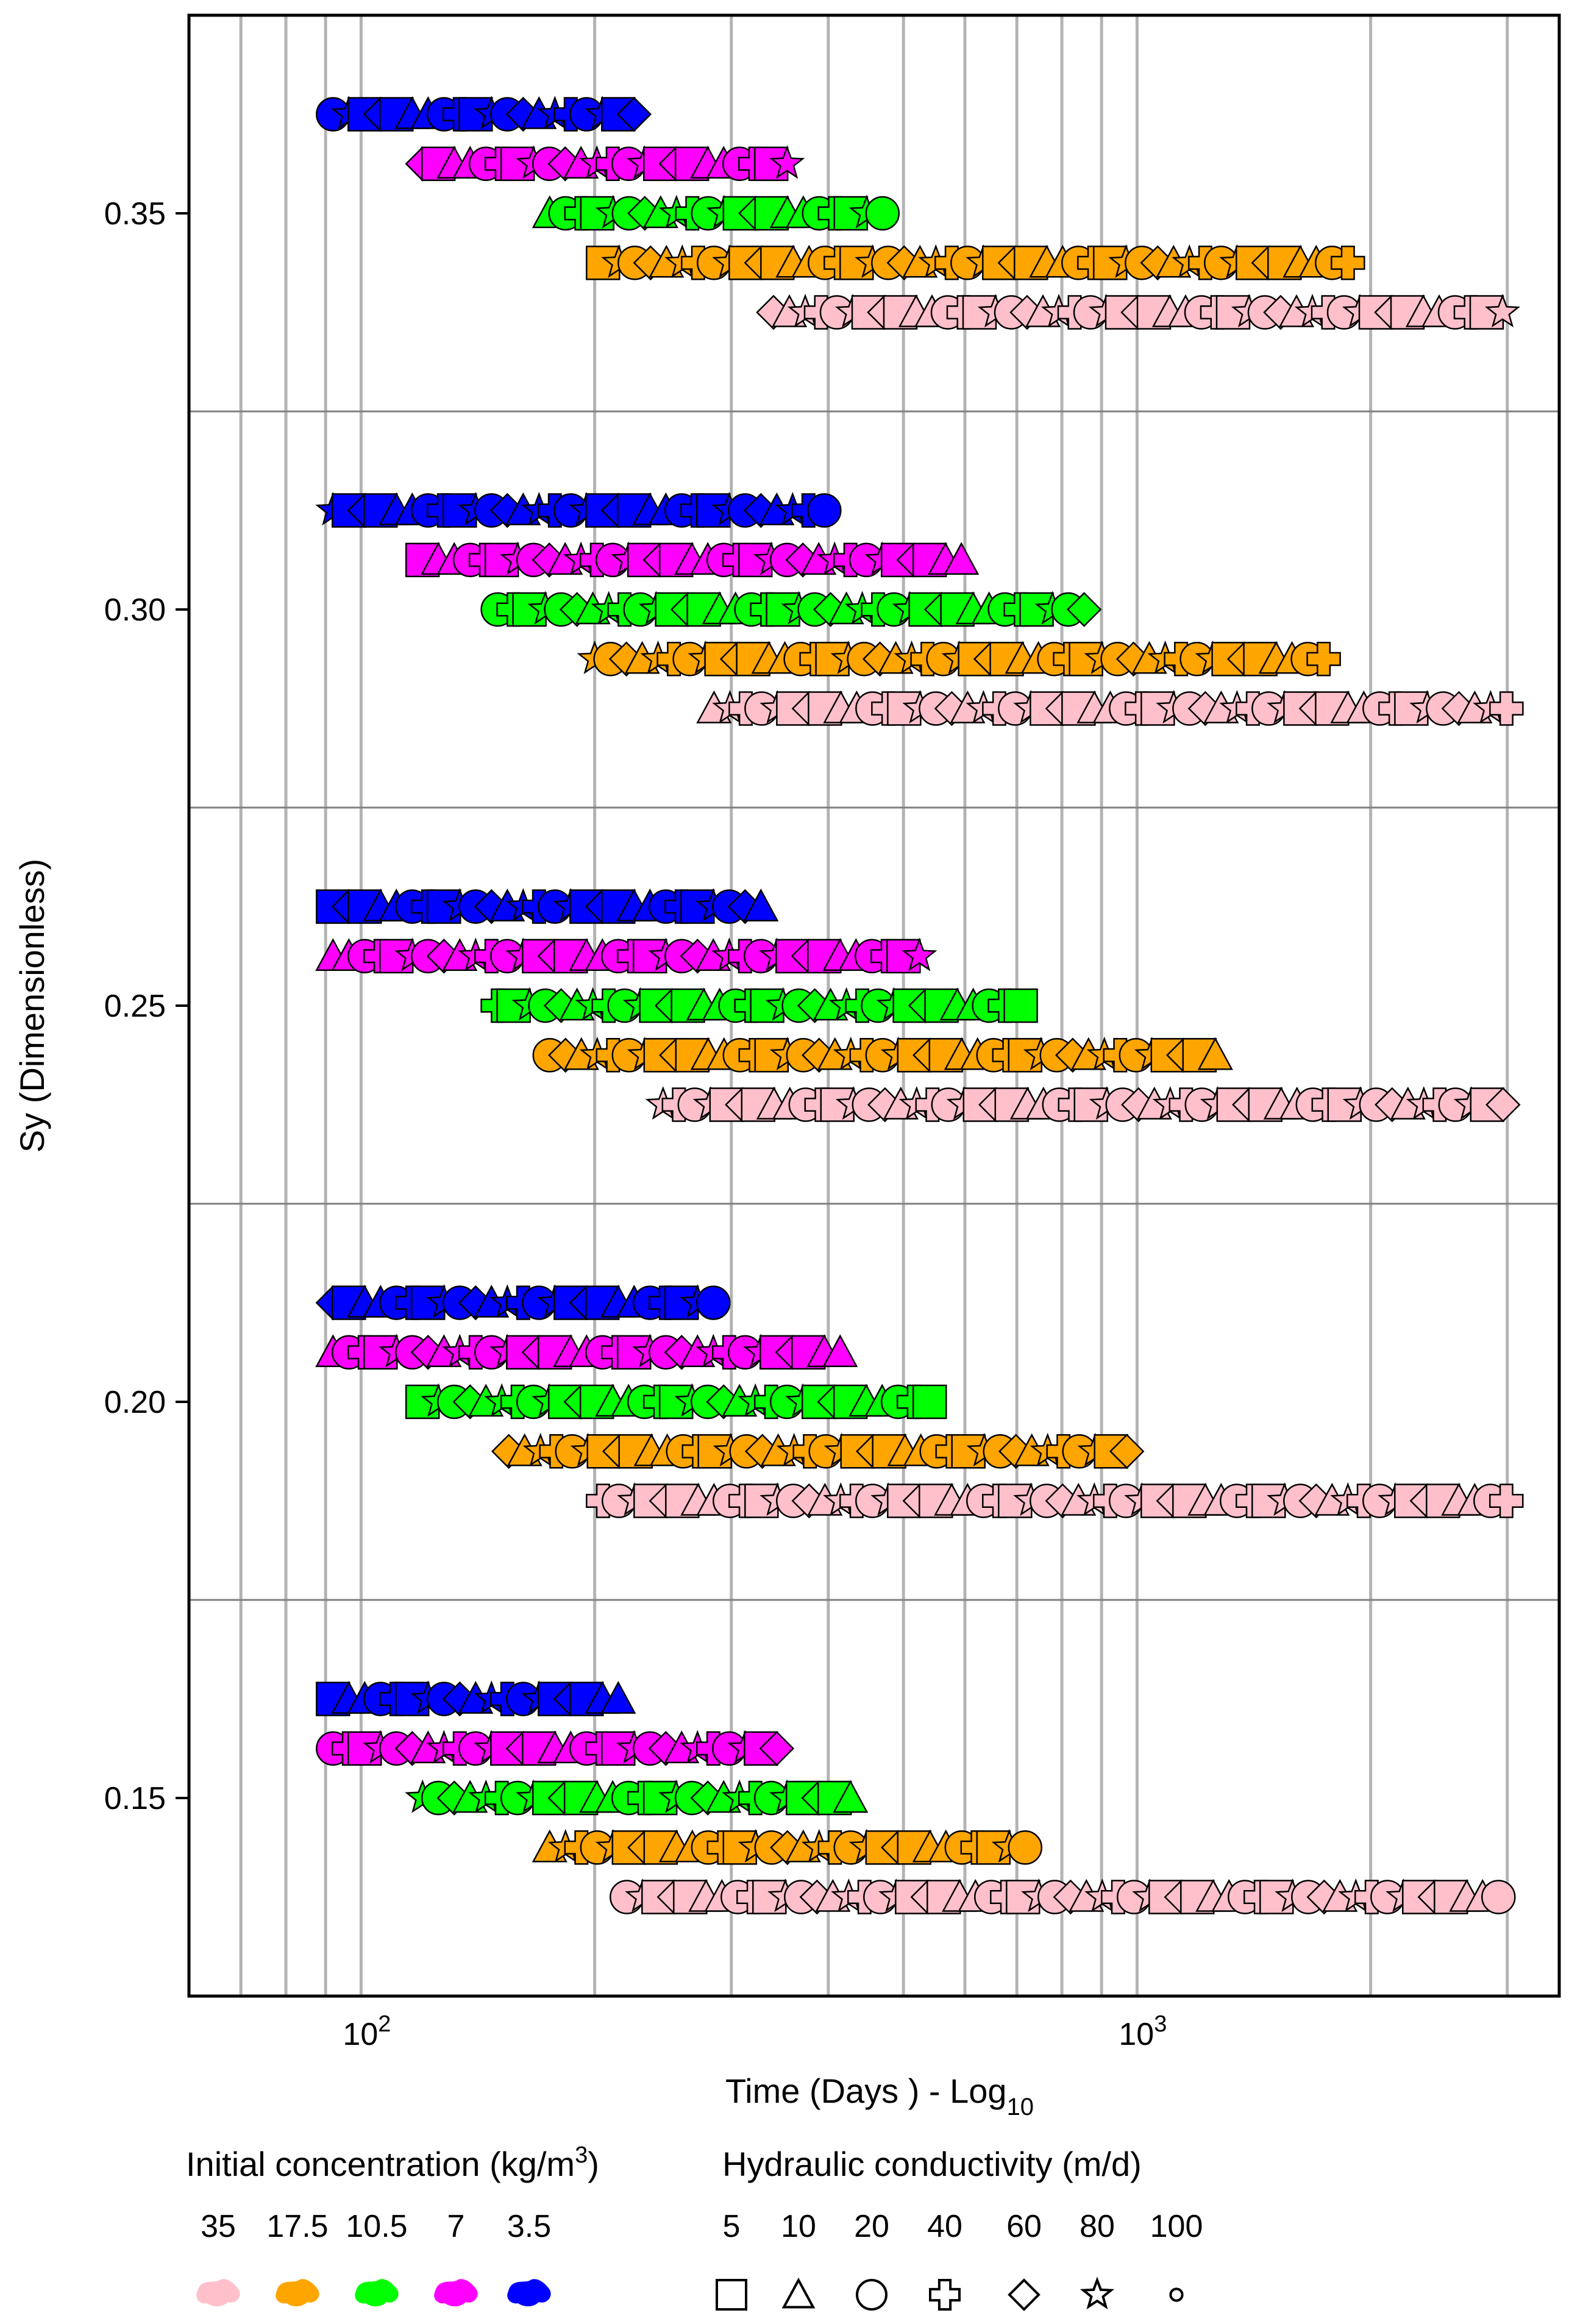  I want to click on x-tick-label: 10³, so click(1143, 2031).